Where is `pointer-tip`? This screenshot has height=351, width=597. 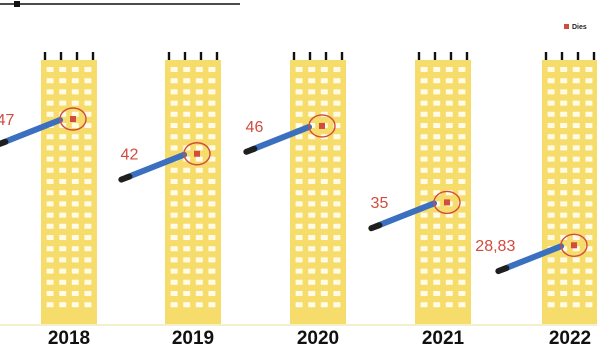 pointer-tip is located at coordinates (375, 227).